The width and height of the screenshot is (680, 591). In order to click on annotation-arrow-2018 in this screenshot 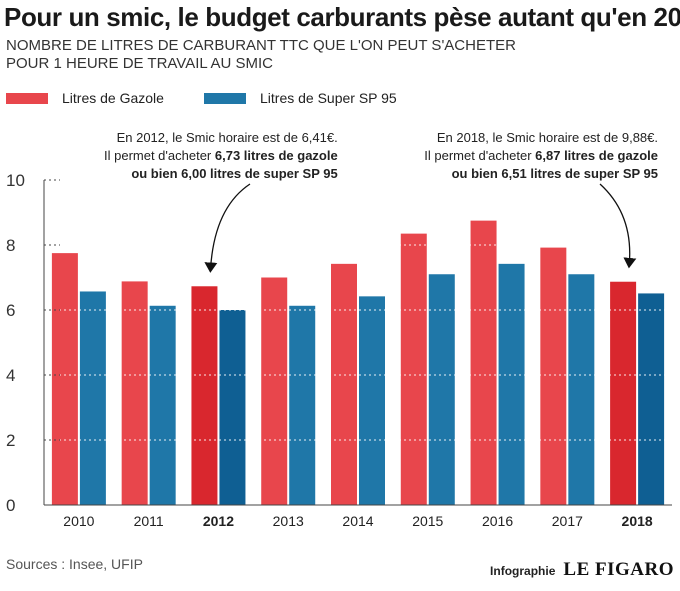, I will do `click(618, 226)`.